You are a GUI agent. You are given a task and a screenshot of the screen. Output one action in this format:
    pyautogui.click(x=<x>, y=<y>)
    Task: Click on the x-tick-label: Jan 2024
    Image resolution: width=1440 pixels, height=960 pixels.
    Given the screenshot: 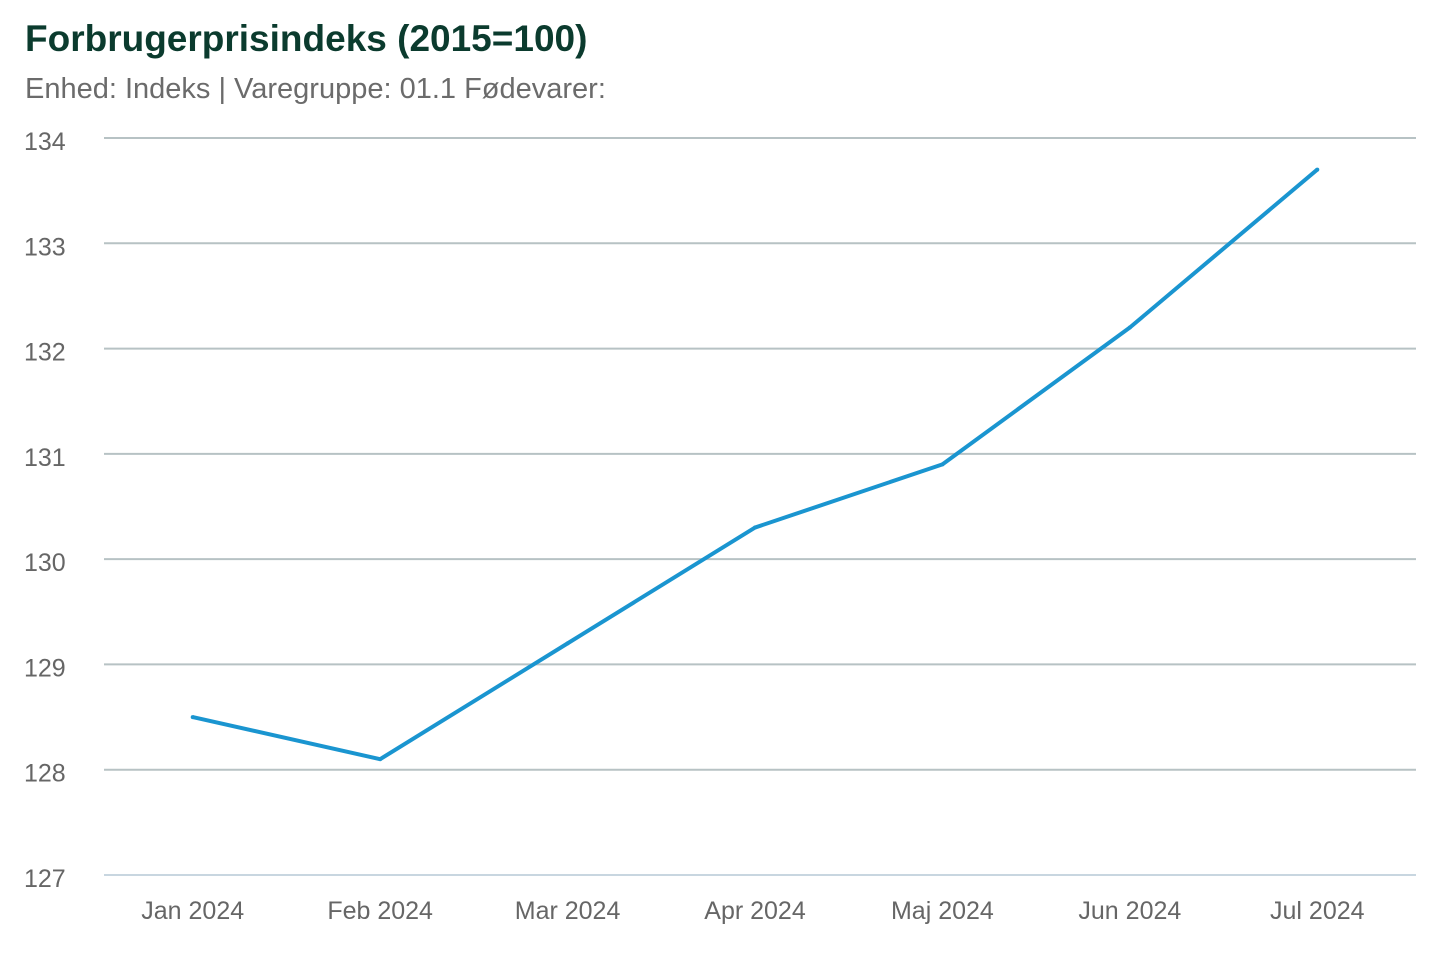 What is the action you would take?
    pyautogui.click(x=192, y=911)
    